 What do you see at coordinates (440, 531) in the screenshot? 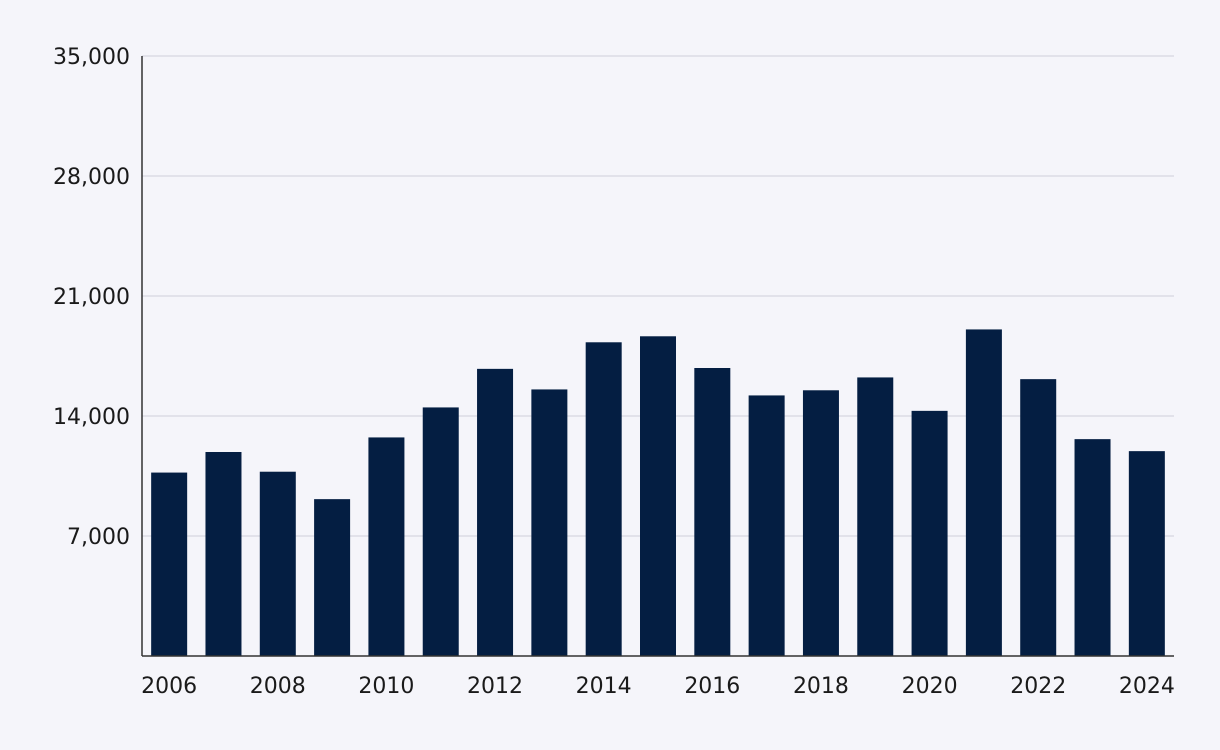
I see `bar-2011` at bounding box center [440, 531].